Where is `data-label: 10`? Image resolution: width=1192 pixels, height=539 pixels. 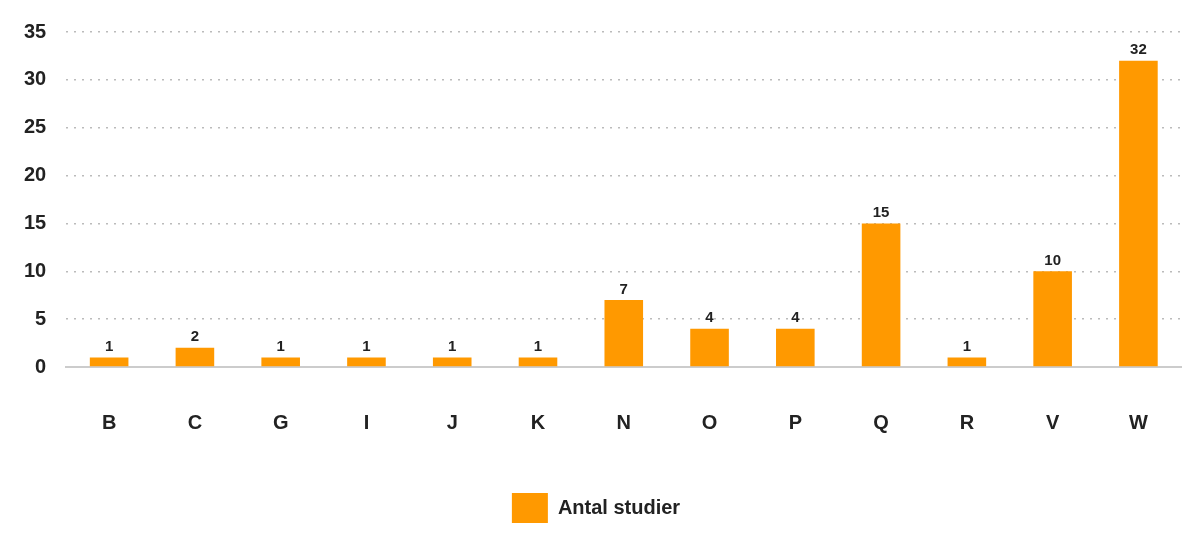 data-label: 10 is located at coordinates (1052, 259).